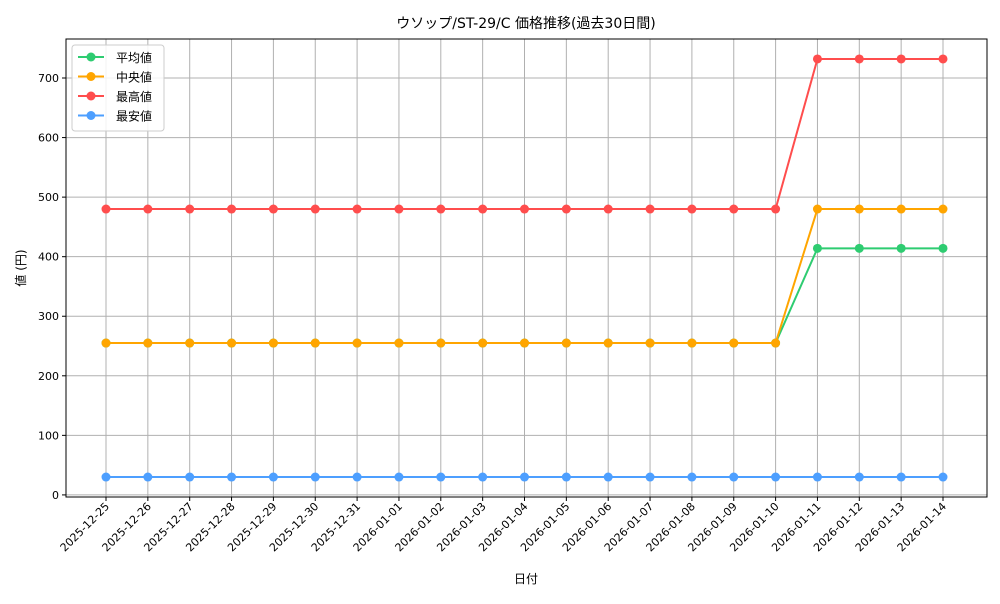 Image resolution: width=1000 pixels, height=604 pixels. I want to click on x-axis-label: 日付, so click(526, 579).